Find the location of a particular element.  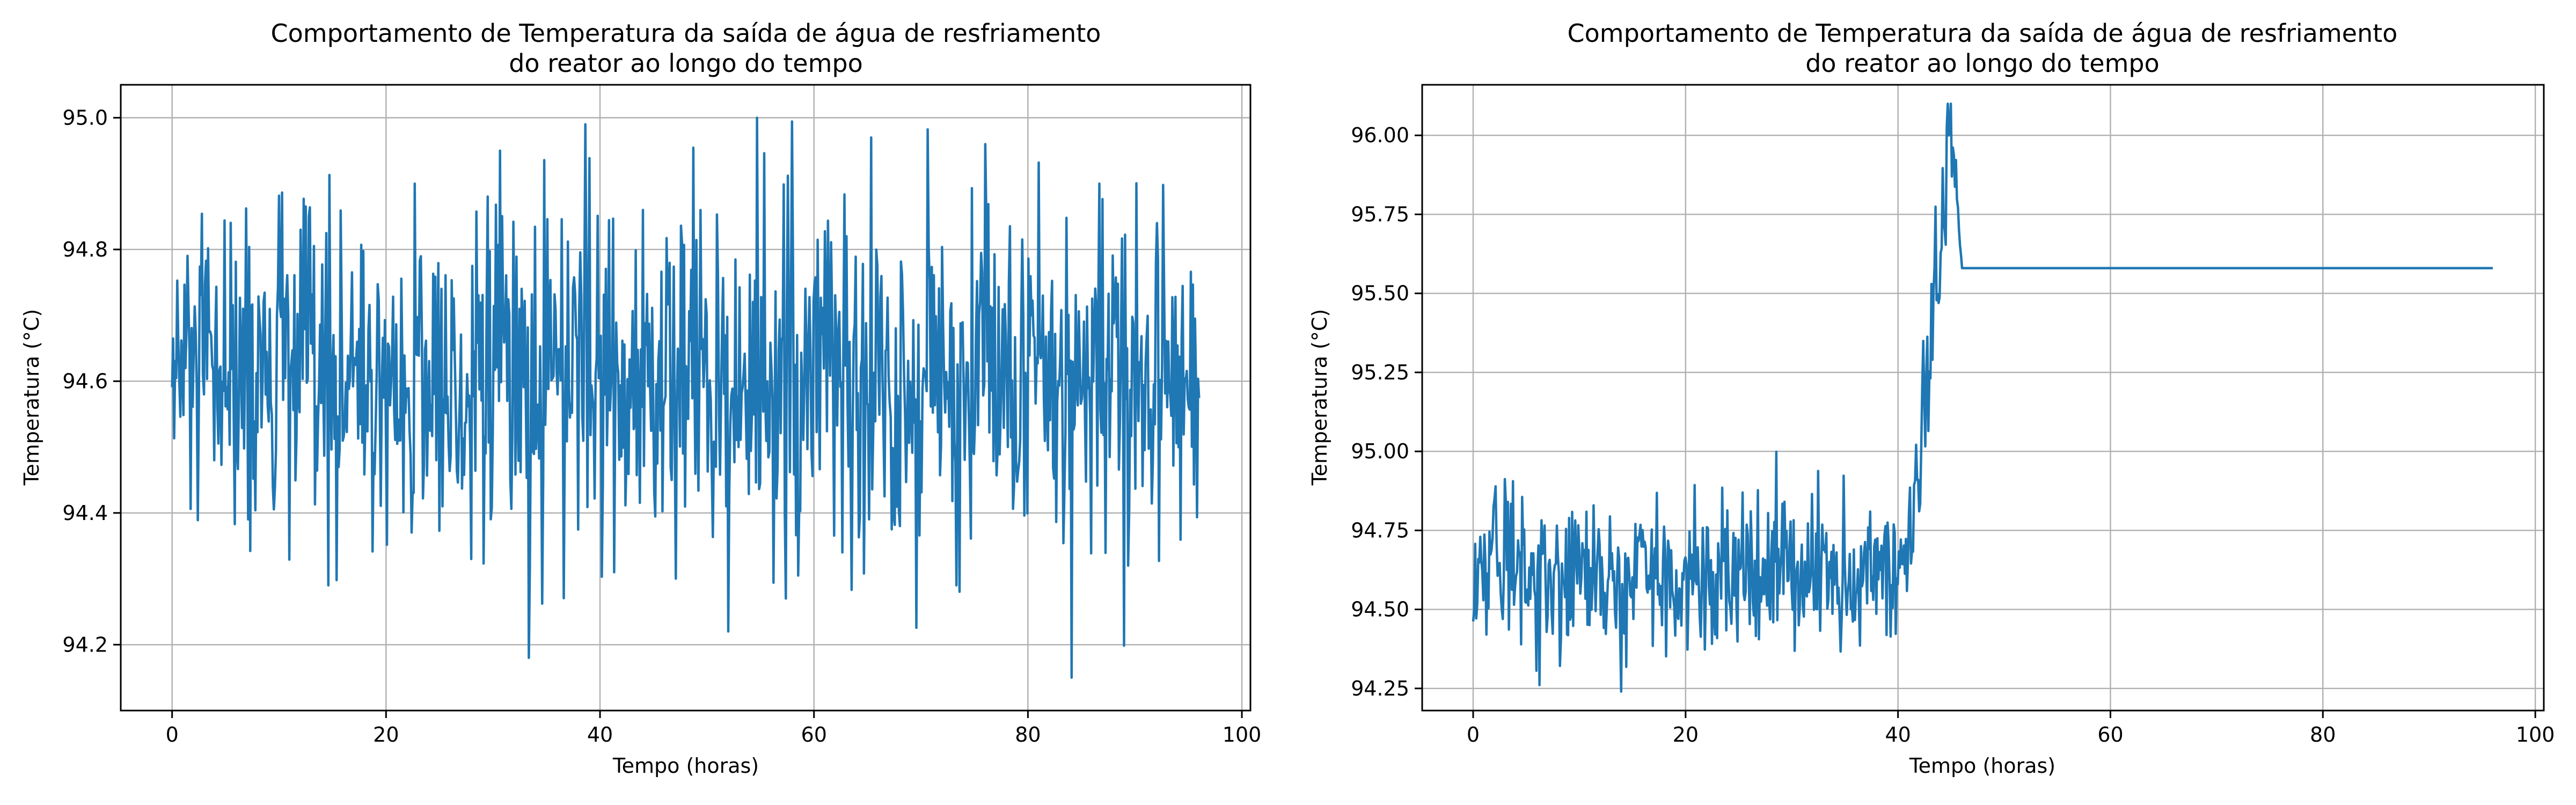

y-tick-label: 95.75 is located at coordinates (1380, 214).